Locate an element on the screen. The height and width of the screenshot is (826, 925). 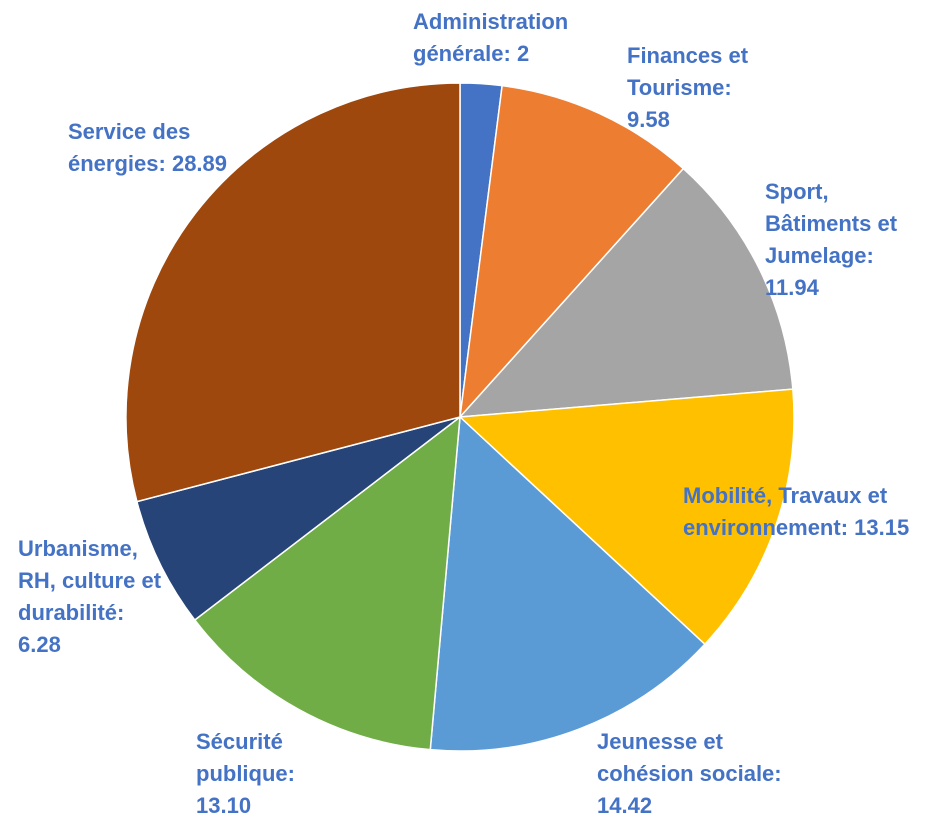
label-category: Mobilité, Travaux et environnement: is located at coordinates (785, 511).